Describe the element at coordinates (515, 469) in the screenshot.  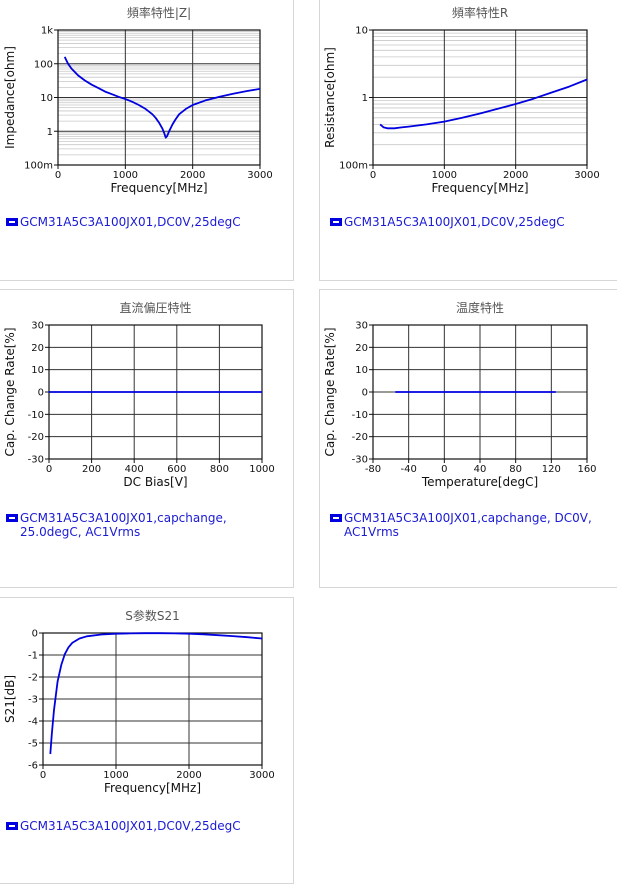
I see `x-tick-label: 80` at that location.